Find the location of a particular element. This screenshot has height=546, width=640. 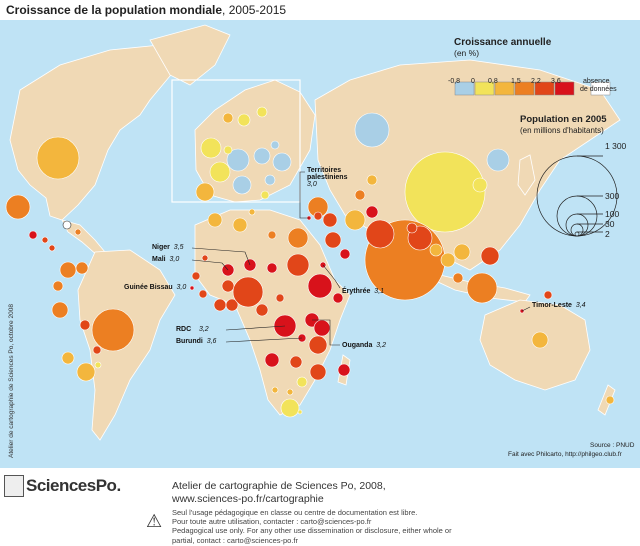

label-palestine-name2: palestiniens is located at coordinates (327, 177).